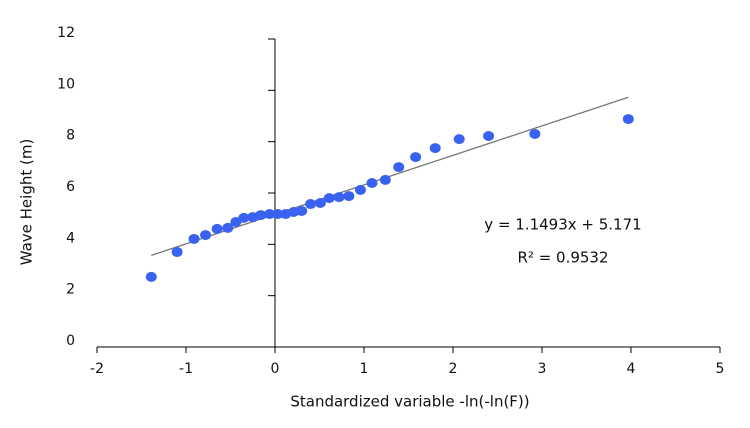 The width and height of the screenshot is (750, 428). Describe the element at coordinates (631, 369) in the screenshot. I see `x-tick-label: 4` at that location.